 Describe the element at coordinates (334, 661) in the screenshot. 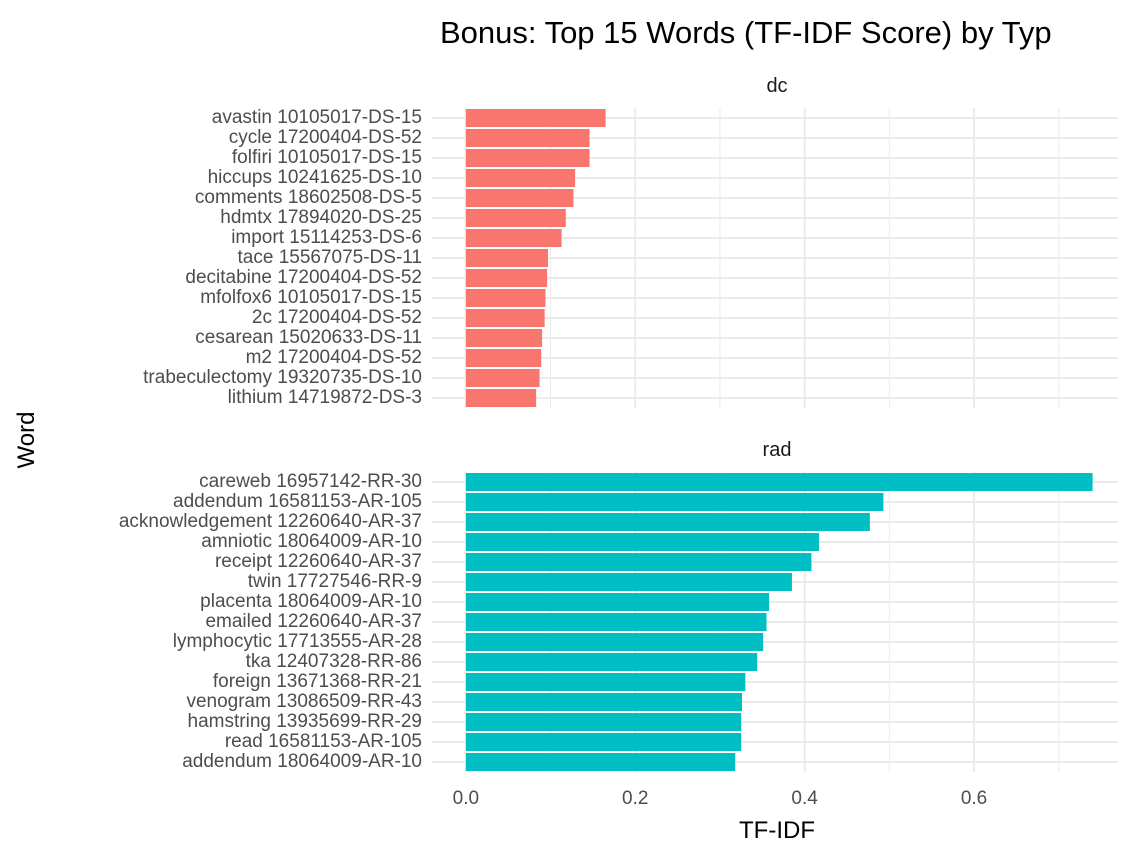

I see `y-tick-label: tka 12407328-RR-86` at that location.